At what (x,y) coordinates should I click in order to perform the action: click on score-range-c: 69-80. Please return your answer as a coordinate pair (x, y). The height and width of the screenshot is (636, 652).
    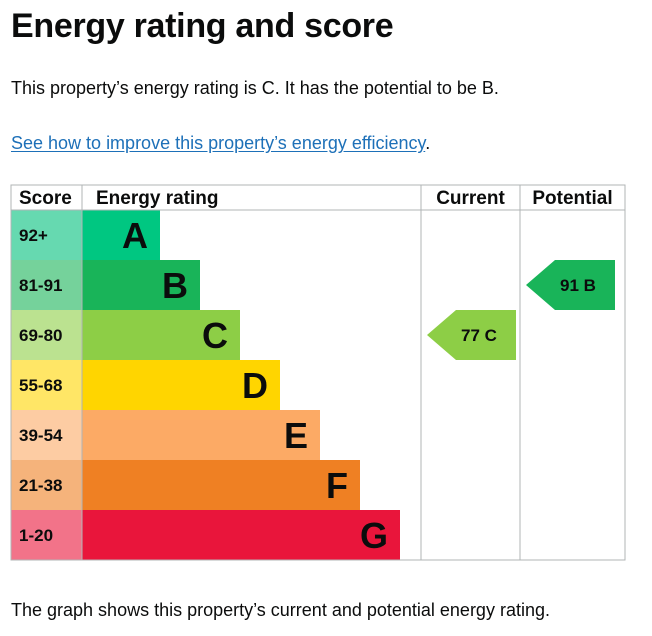
    Looking at the image, I should click on (40, 335).